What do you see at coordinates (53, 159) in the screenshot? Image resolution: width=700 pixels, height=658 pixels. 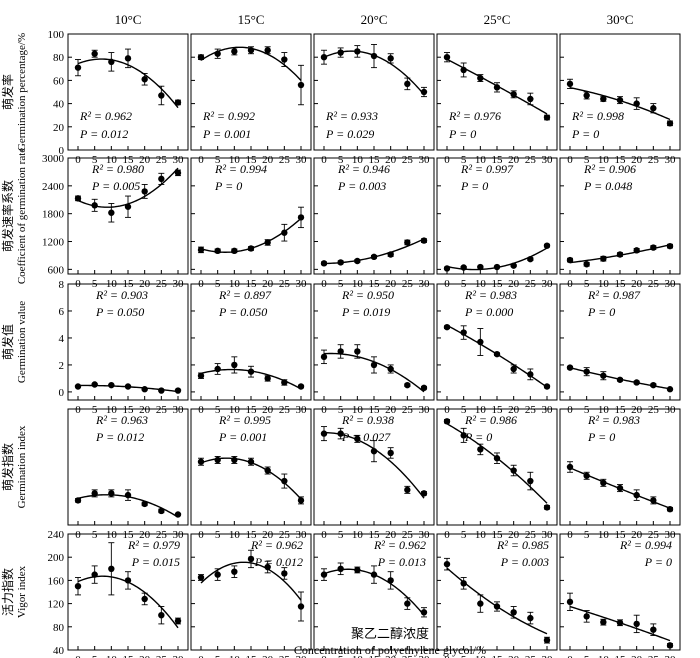 I see `y-tick-label: 3000` at bounding box center [53, 159].